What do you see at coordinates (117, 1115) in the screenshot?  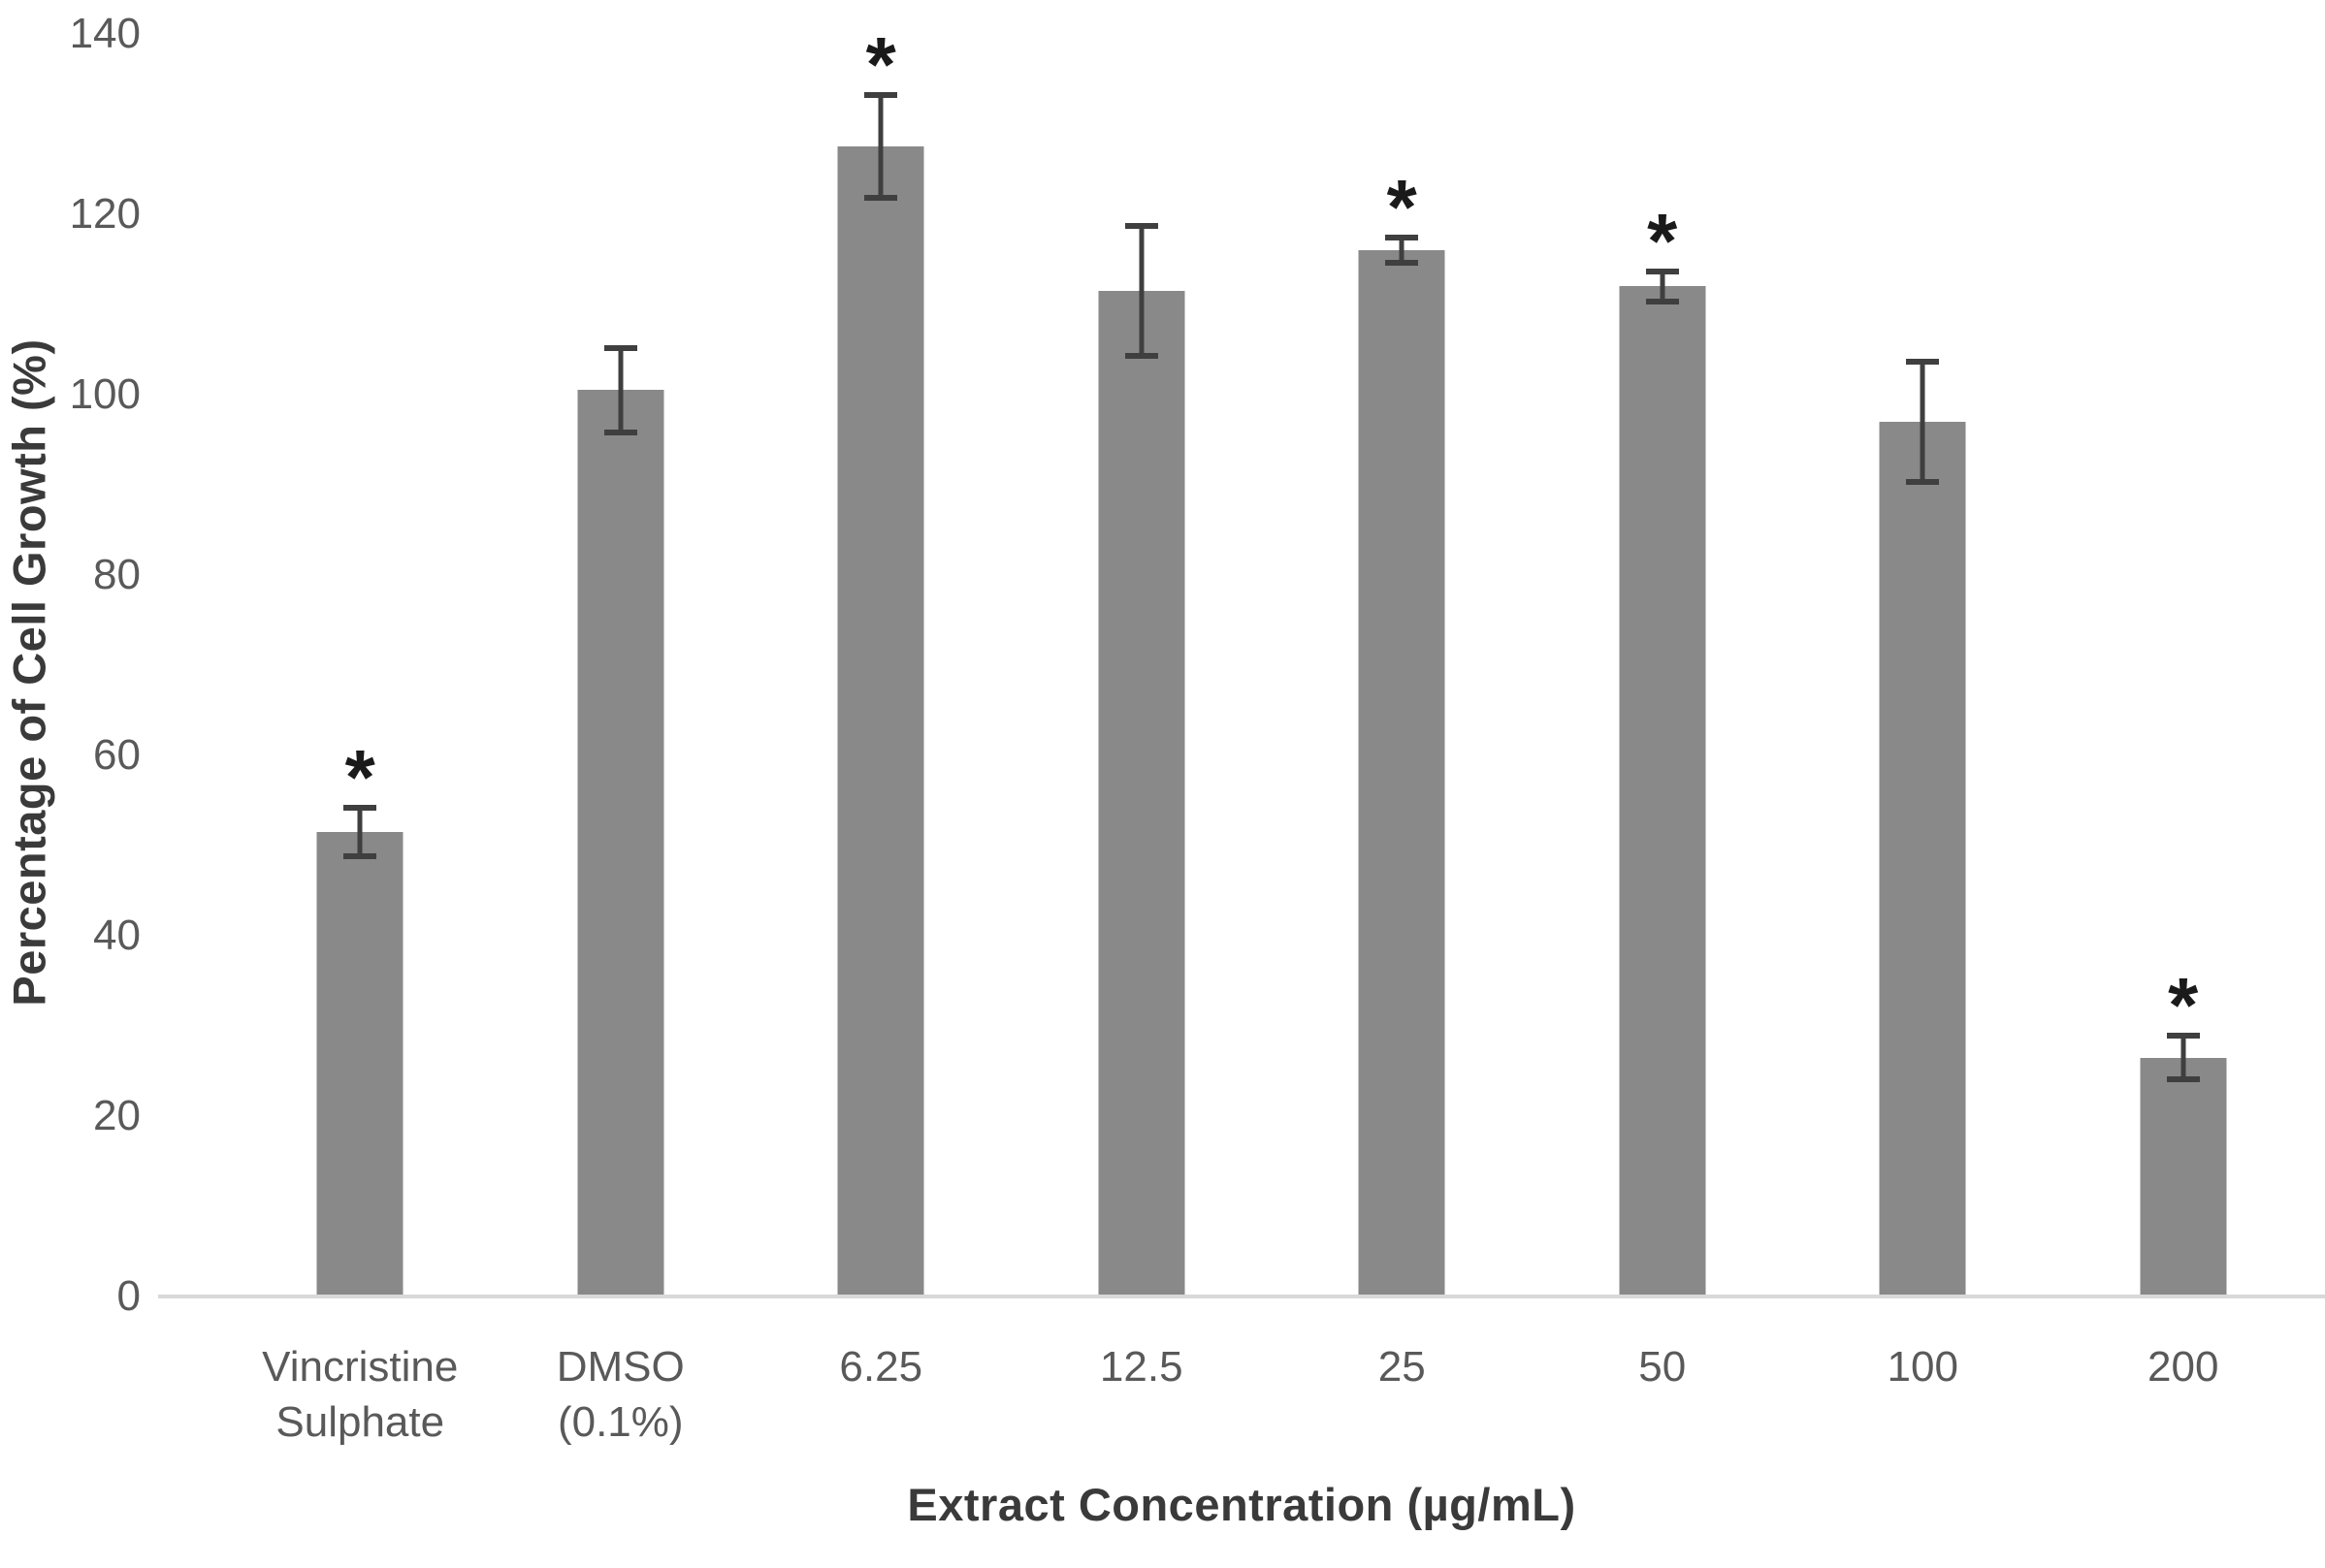 I see `y-tick-label: 20` at bounding box center [117, 1115].